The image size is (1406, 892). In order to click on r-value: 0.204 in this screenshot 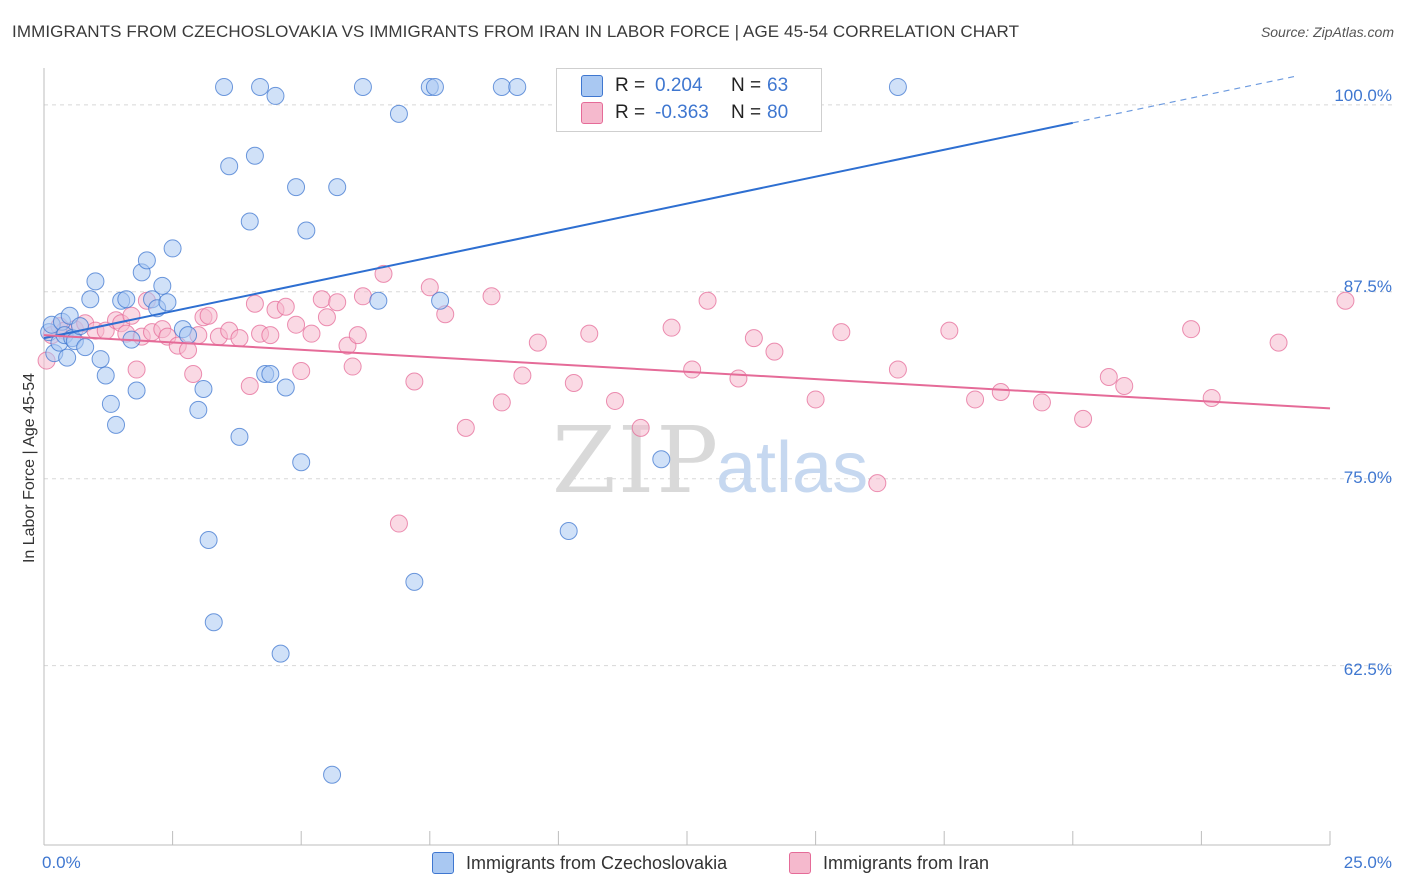, I will do `click(679, 85)`.